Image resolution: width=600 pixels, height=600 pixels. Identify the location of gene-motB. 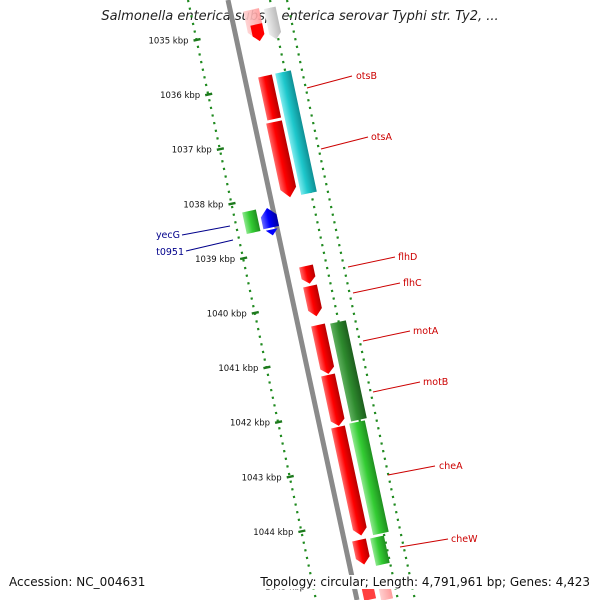
(333, 400).